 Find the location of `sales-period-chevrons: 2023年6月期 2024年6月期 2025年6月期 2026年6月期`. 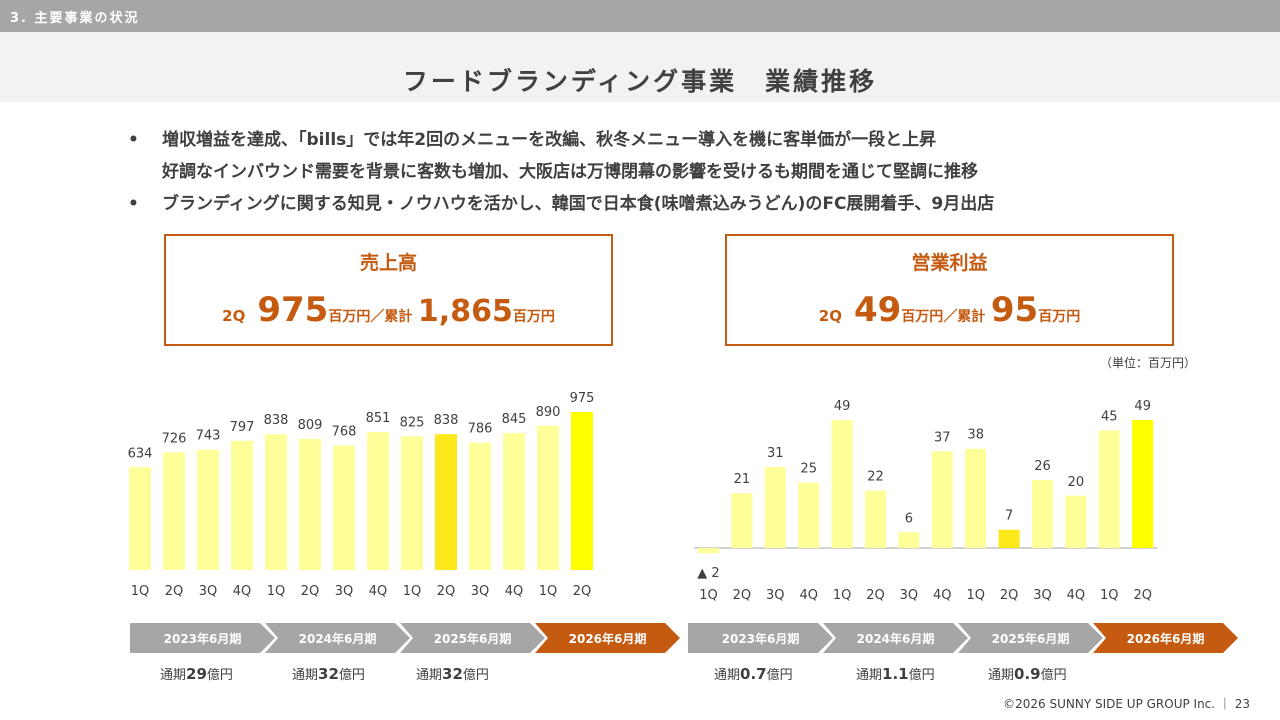

sales-period-chevrons: 2023年6月期 2024年6月期 2025年6月期 2026年6月期 is located at coordinates (405, 638).